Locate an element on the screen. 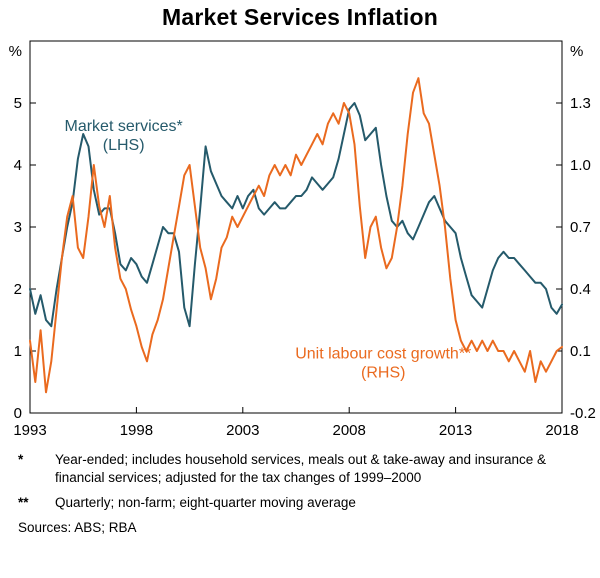 The width and height of the screenshot is (600, 578). x-axis-tick-label: 2018 is located at coordinates (561, 430).